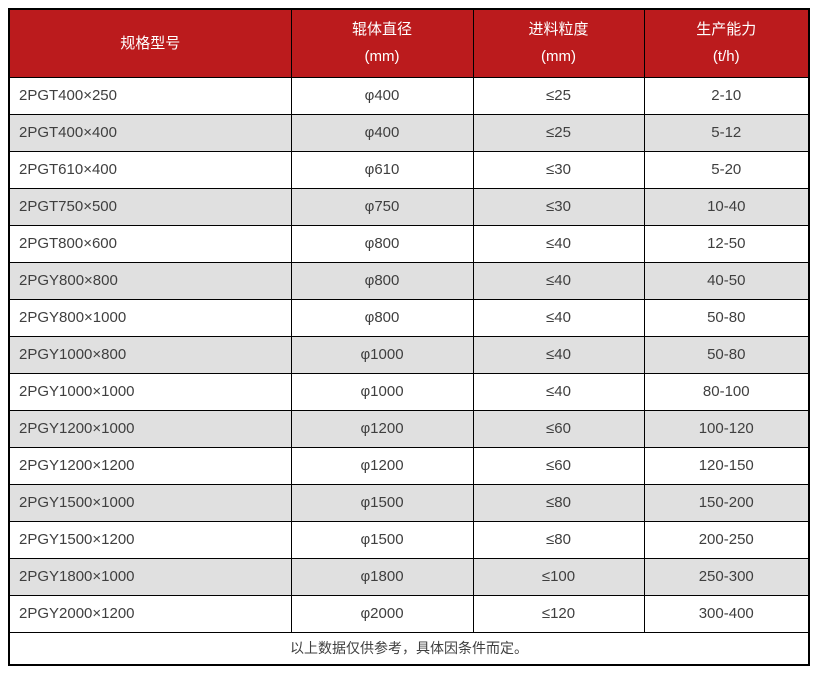 The width and height of the screenshot is (816, 689). Describe the element at coordinates (150, 206) in the screenshot. I see `model-cell: 2PGT750×500` at that location.